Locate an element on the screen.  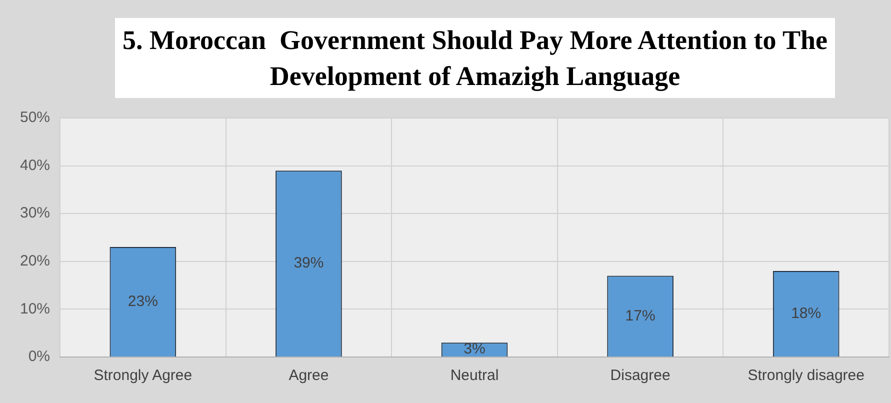
data-label: 18% is located at coordinates (806, 313).